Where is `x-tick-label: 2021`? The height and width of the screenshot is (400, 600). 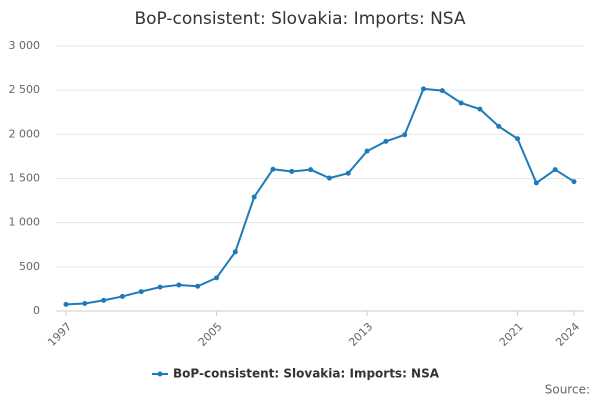 x-tick-label: 2021 is located at coordinates (511, 334).